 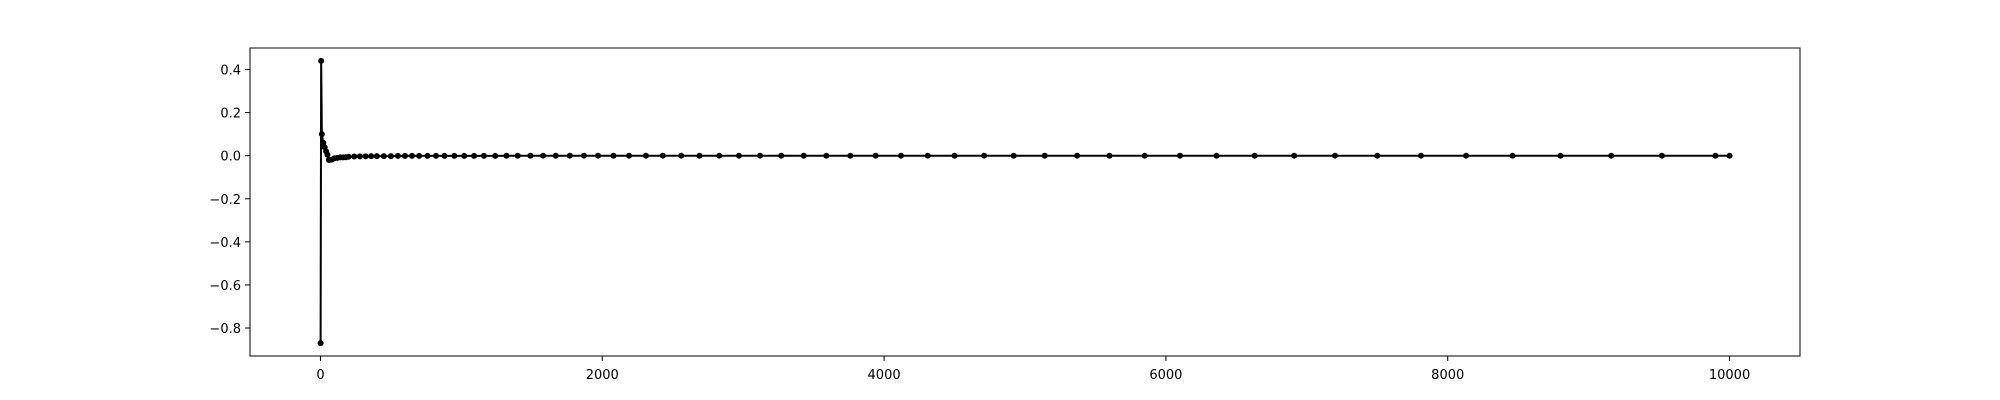 What do you see at coordinates (230, 114) in the screenshot?
I see `y-tick-label: 0.2` at bounding box center [230, 114].